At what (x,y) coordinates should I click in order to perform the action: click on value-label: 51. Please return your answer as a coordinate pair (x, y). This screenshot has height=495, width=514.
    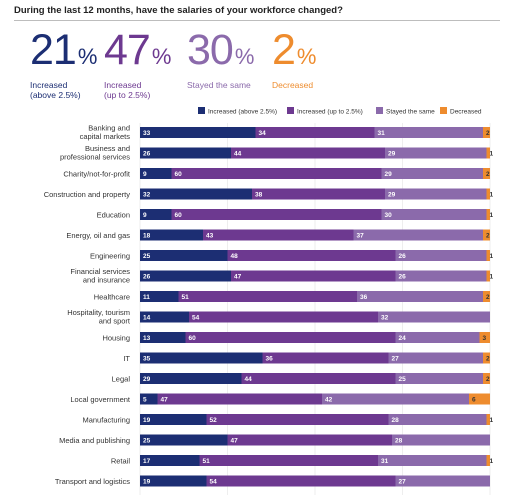
    Looking at the image, I should click on (207, 461).